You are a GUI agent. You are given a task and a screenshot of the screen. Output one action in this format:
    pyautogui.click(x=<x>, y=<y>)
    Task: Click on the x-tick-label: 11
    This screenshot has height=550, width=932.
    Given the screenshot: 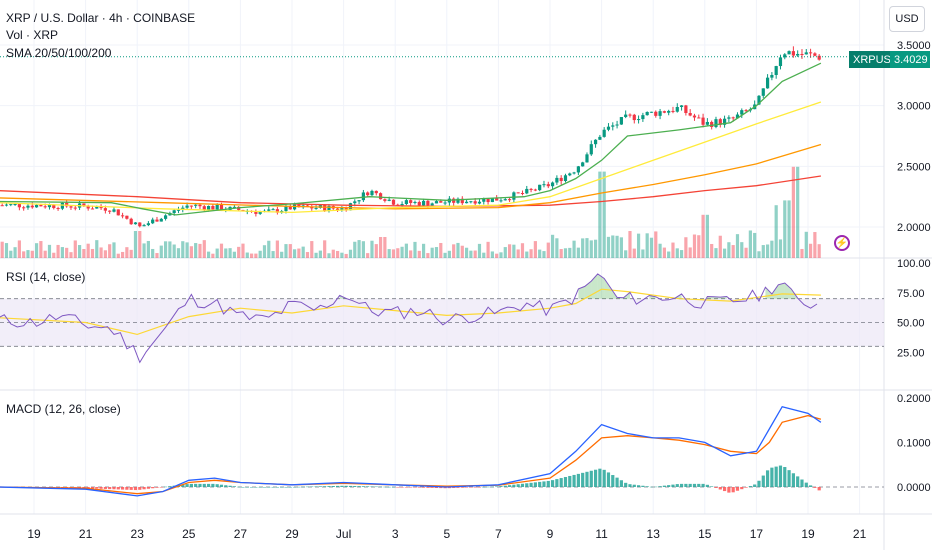 What is the action you would take?
    pyautogui.click(x=601, y=534)
    